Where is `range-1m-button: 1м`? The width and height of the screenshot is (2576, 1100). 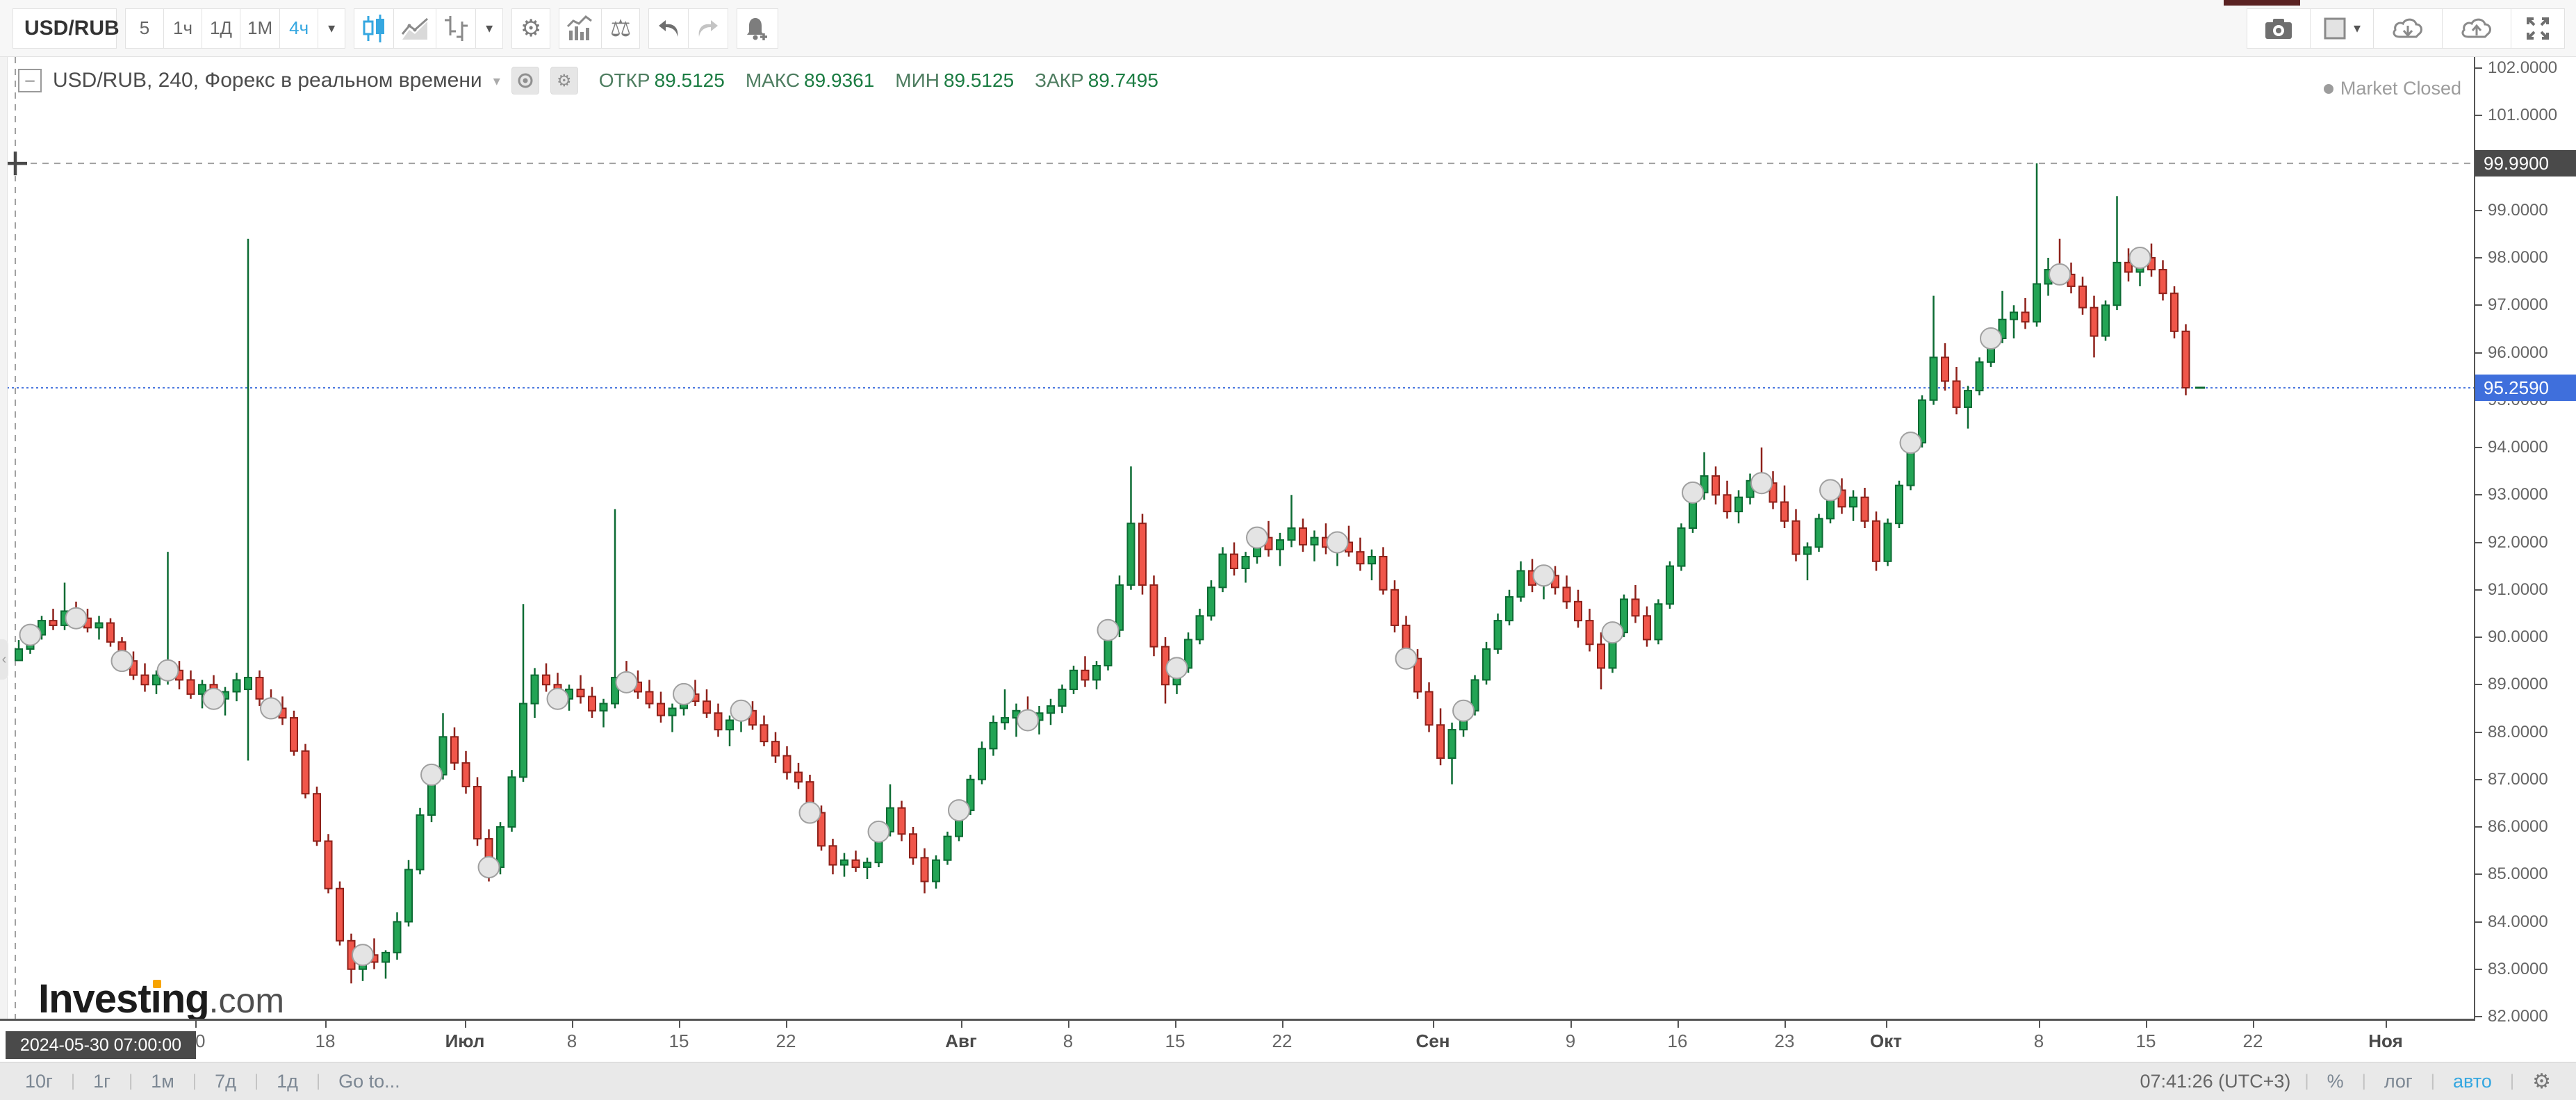
range-1m-button: 1м is located at coordinates (162, 1081).